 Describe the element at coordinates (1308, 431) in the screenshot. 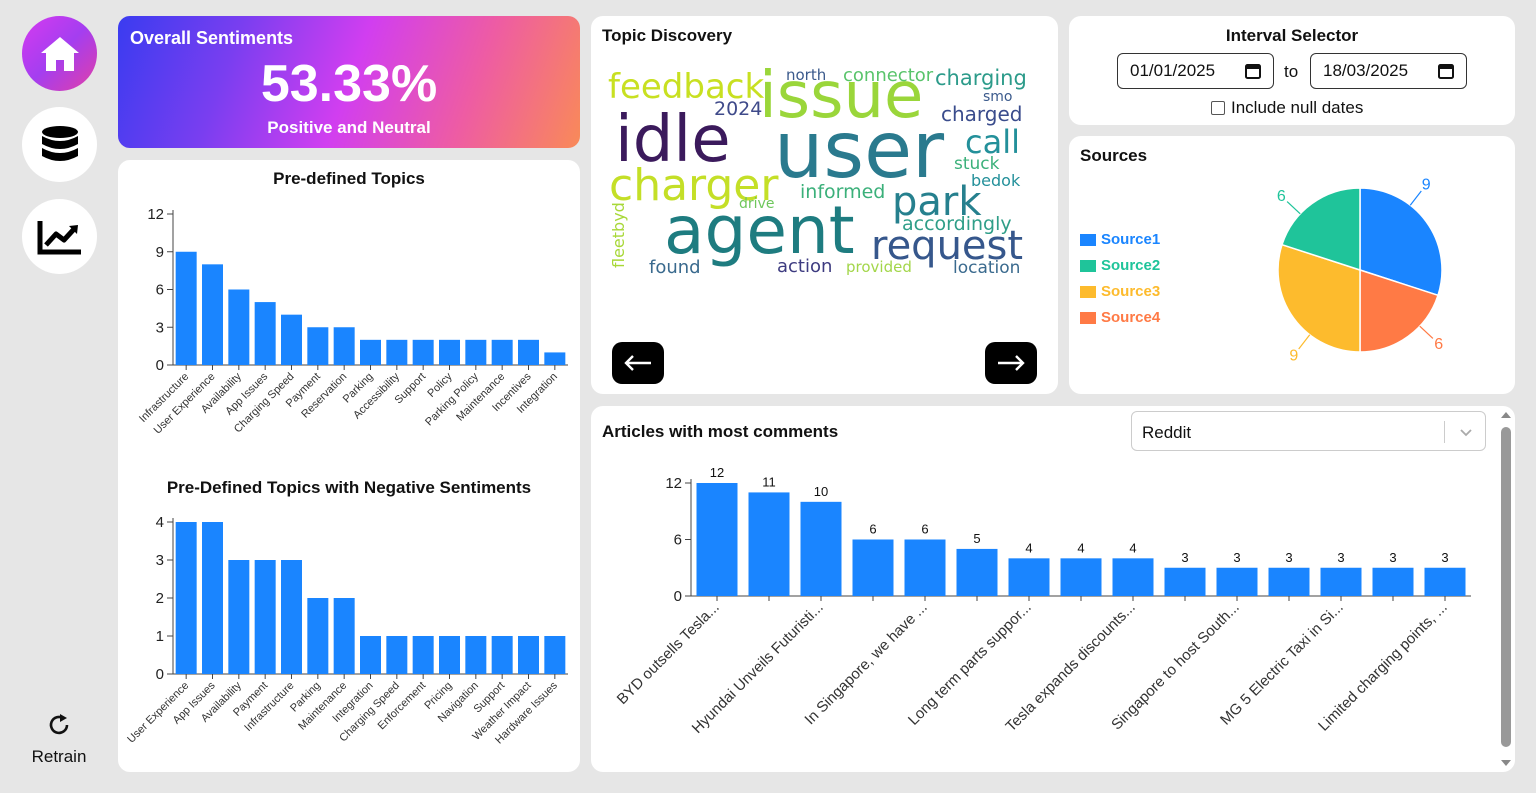

I see `source-select: Reddit` at that location.